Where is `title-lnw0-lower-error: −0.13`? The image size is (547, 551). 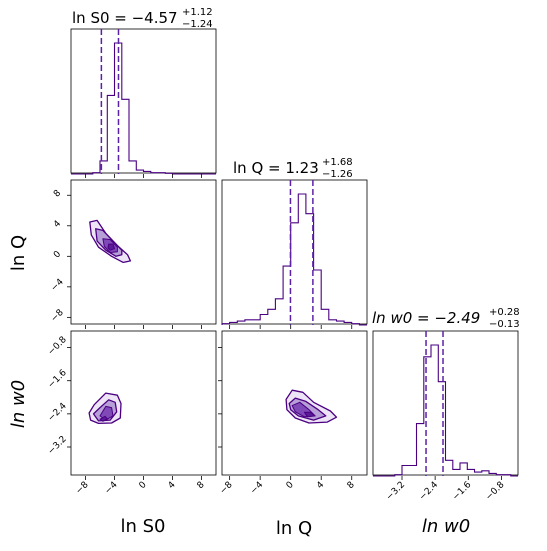 title-lnw0-lower-error: −0.13 is located at coordinates (504, 324).